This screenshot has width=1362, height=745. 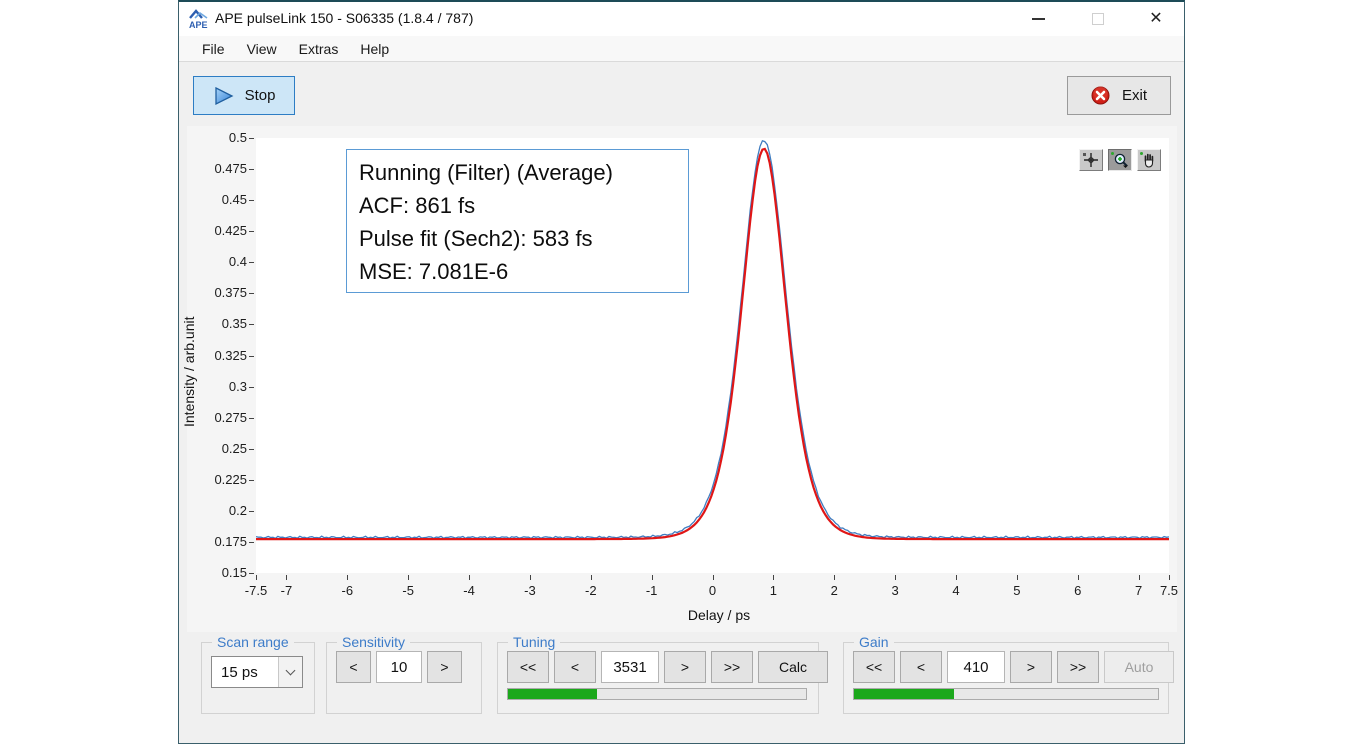 What do you see at coordinates (528, 667) in the screenshot?
I see `tuning-coarse-decrease-button: <<` at bounding box center [528, 667].